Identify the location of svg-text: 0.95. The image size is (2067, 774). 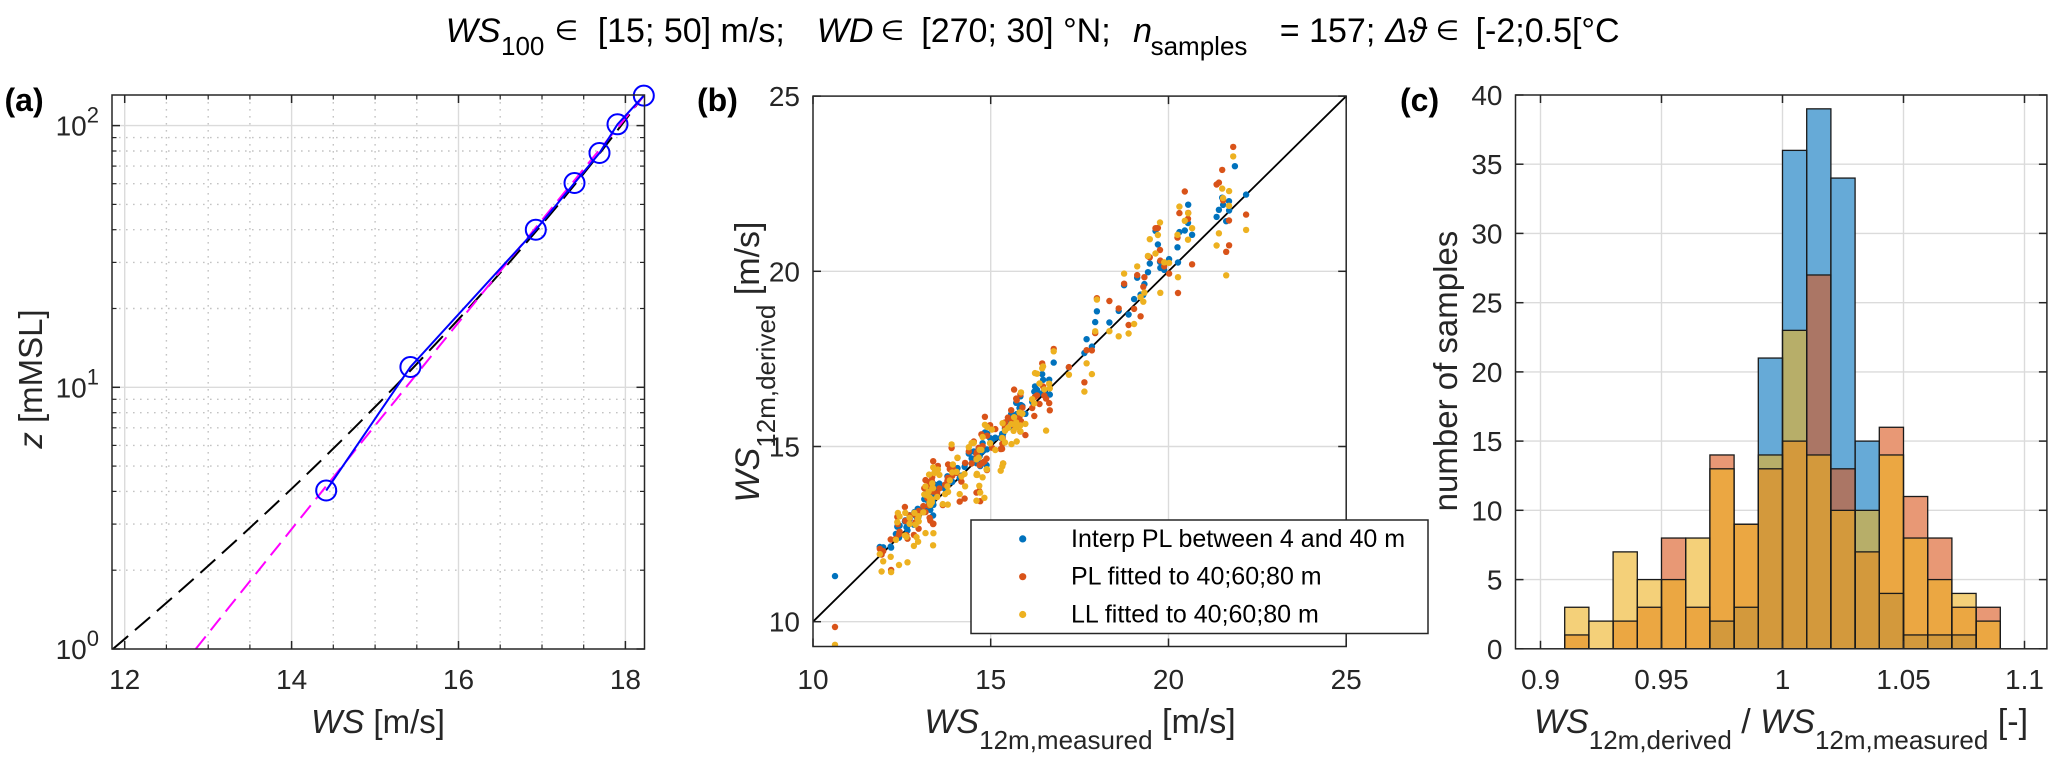
(1661, 679).